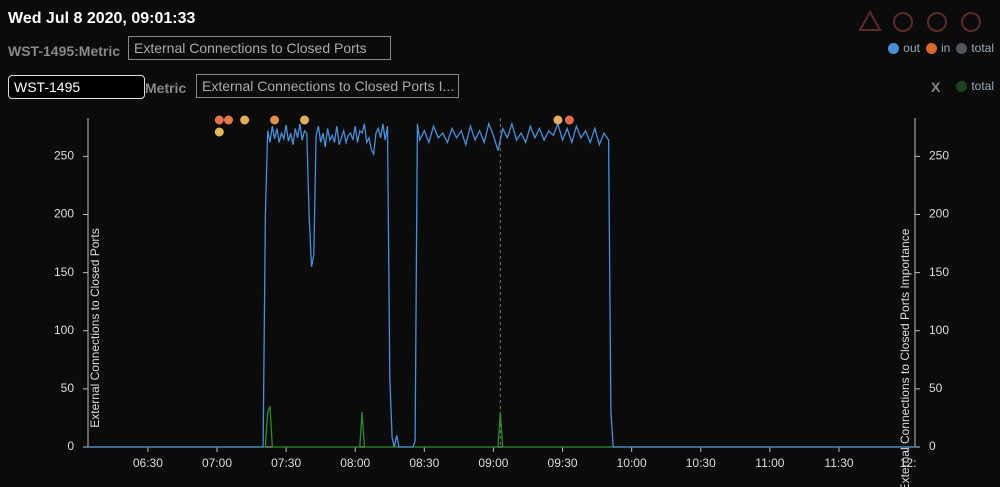  What do you see at coordinates (939, 156) in the screenshot?
I see `y2-tick-label: 250` at bounding box center [939, 156].